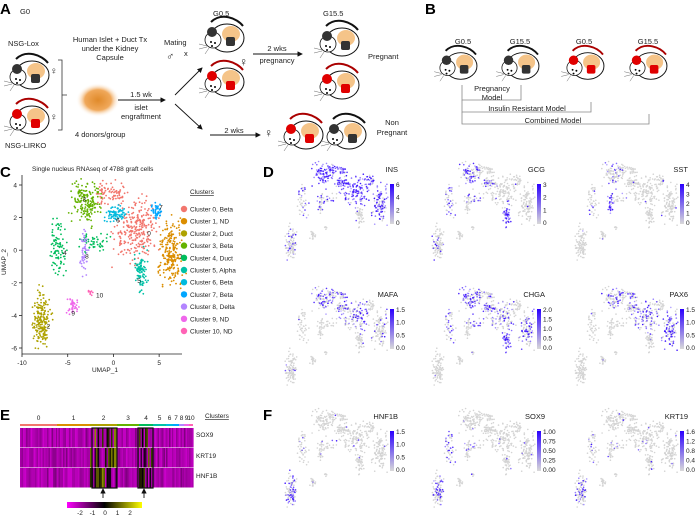 This screenshot has width=700, height=515. What do you see at coordinates (688, 195) in the screenshot?
I see `scale-tick-label: 3` at bounding box center [688, 195].